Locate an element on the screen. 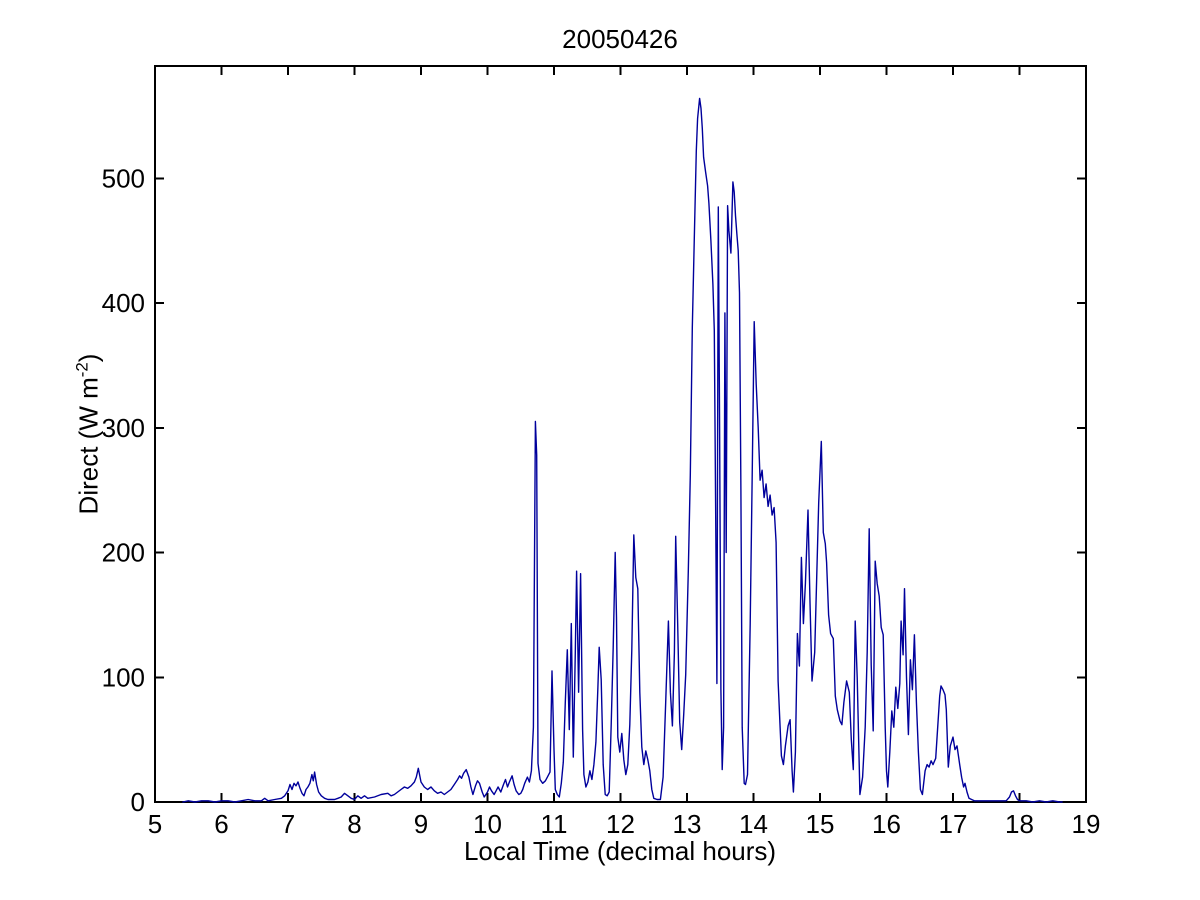 The image size is (1200, 900). x-tick-label: 16 is located at coordinates (886, 824).